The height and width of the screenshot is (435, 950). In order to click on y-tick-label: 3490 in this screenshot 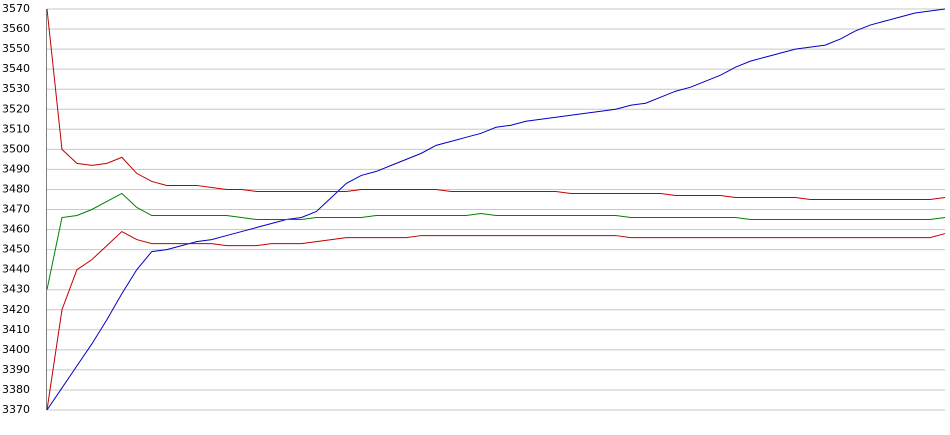, I will do `click(16, 168)`.